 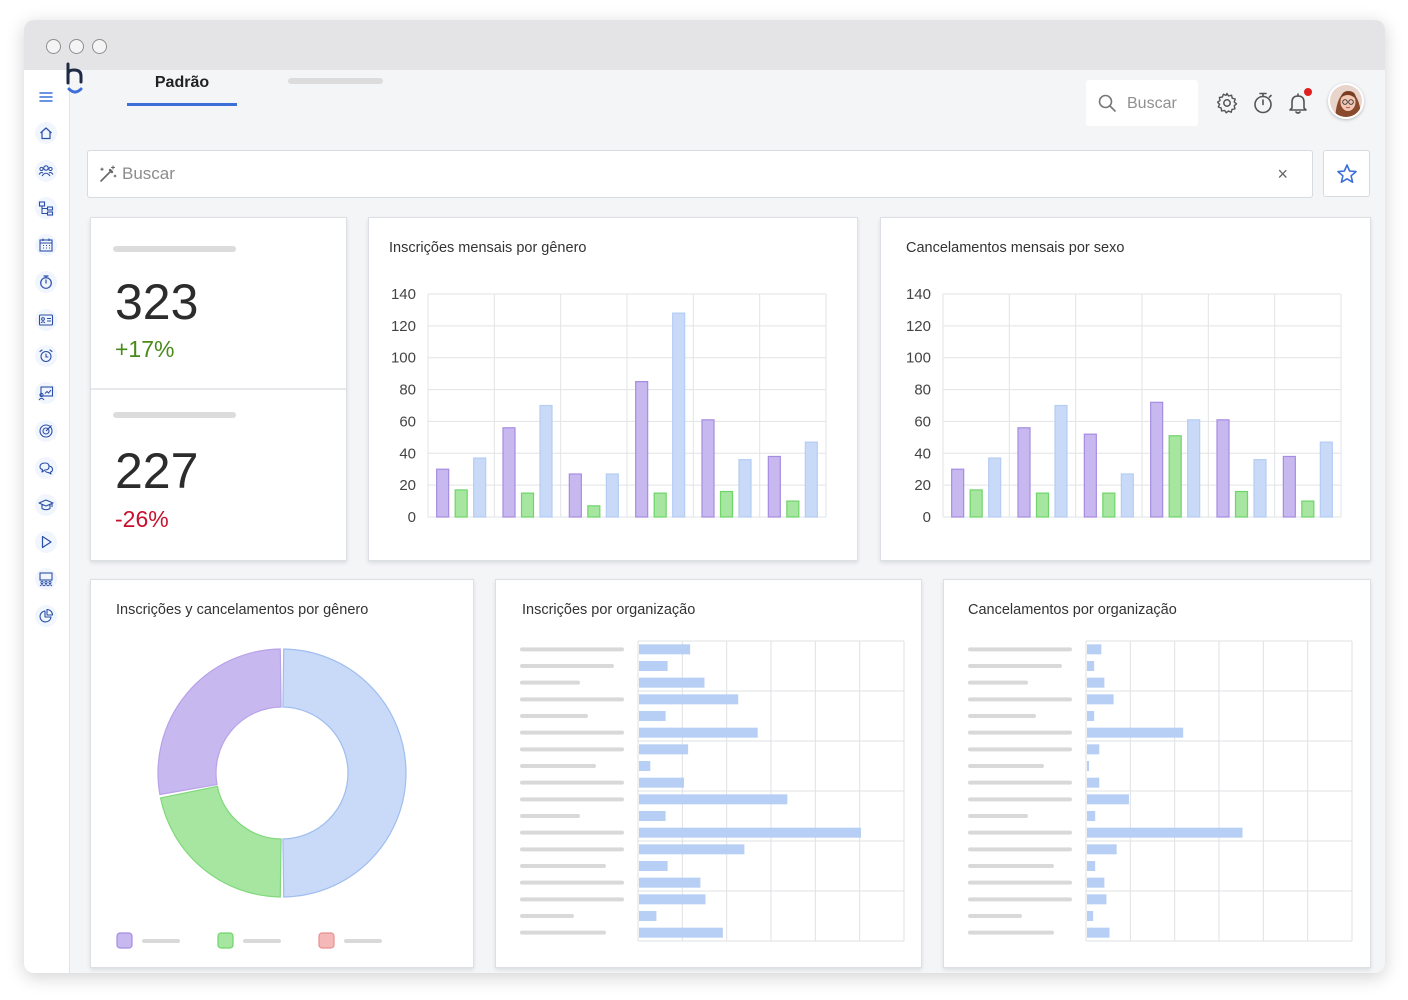 I want to click on user-avatar-icon, so click(x=1346, y=101).